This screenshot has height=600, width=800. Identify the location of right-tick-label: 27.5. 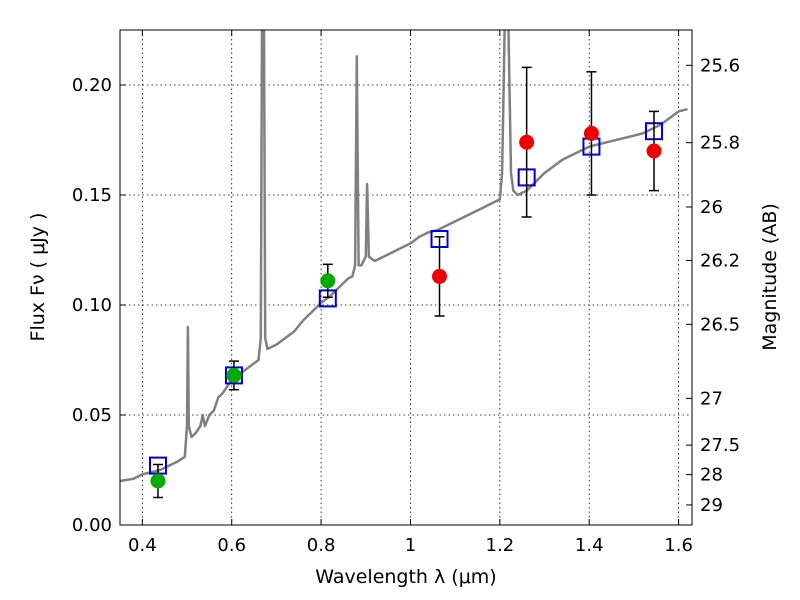
(720, 445).